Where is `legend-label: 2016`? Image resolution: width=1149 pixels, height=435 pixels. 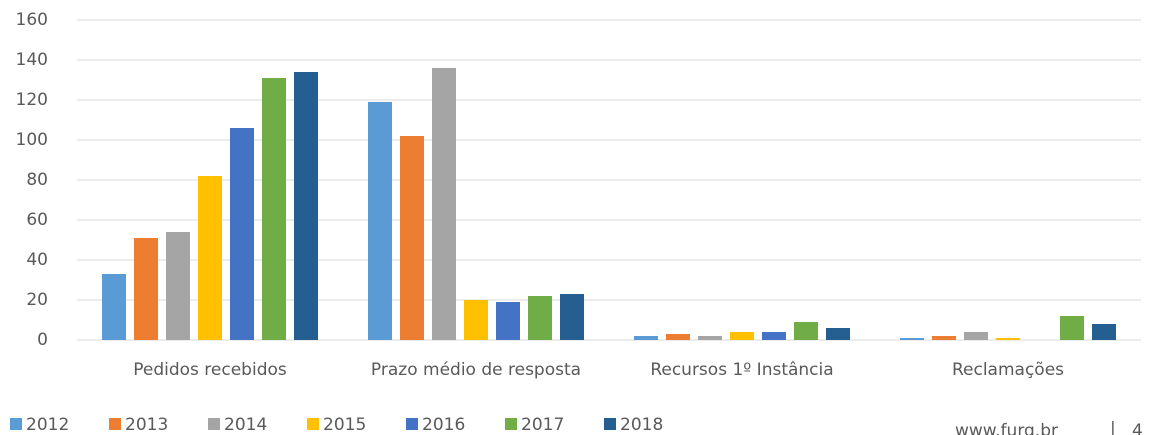
legend-label: 2016 is located at coordinates (443, 425).